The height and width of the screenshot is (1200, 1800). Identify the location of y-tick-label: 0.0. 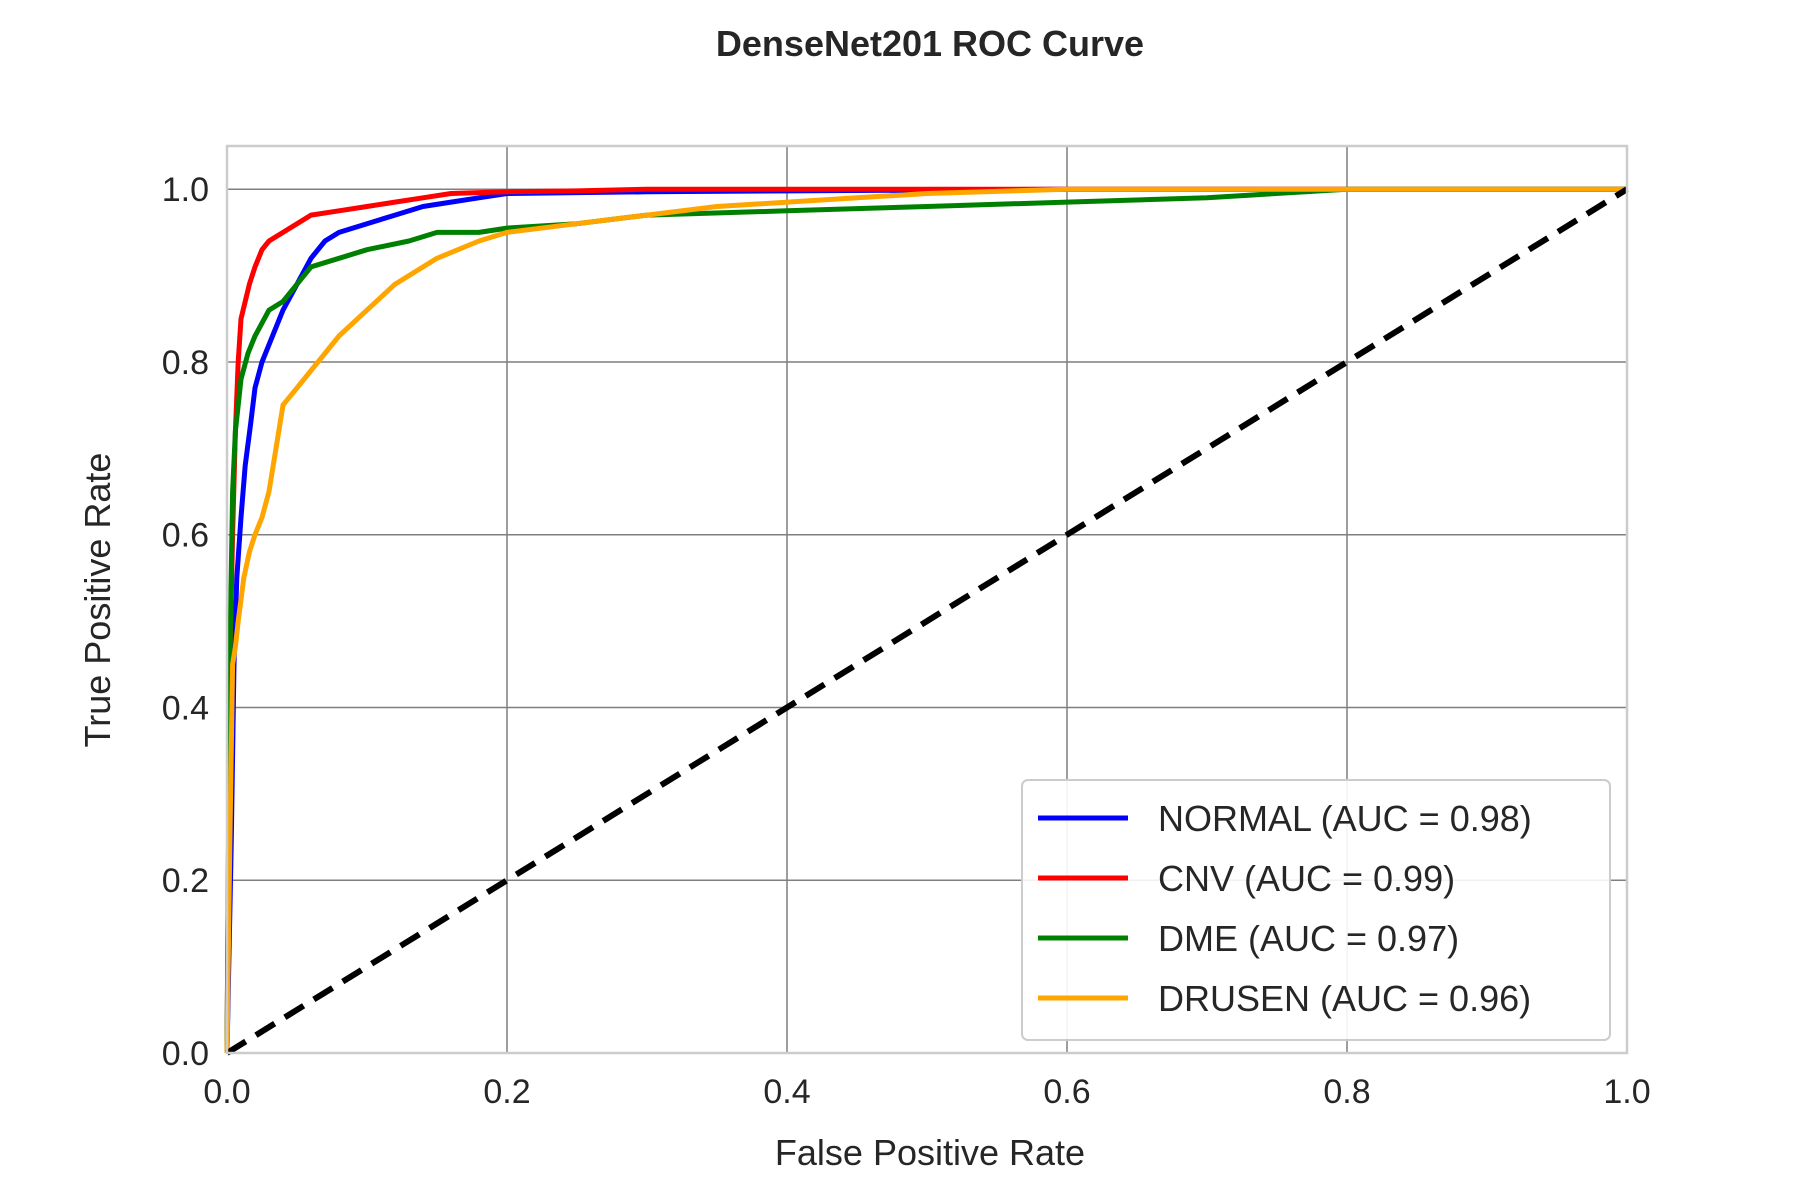
(185, 1054).